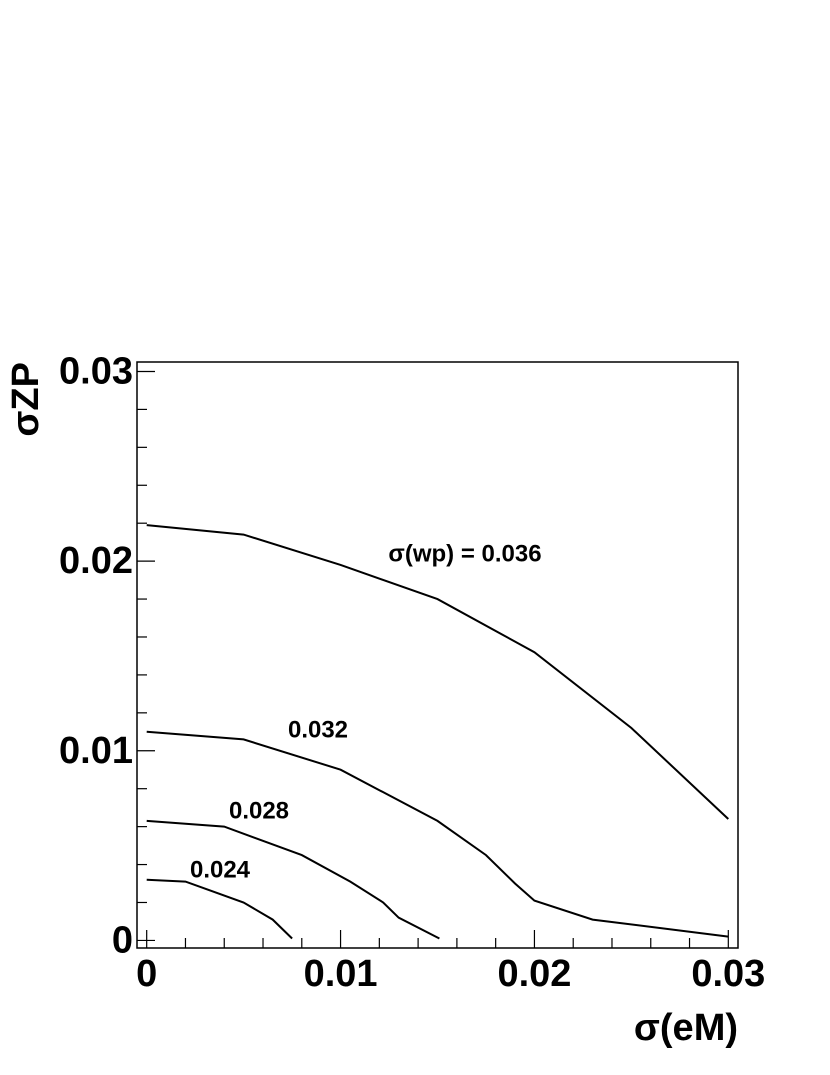  What do you see at coordinates (259, 810) in the screenshot?
I see `contour-label: 0.028` at bounding box center [259, 810].